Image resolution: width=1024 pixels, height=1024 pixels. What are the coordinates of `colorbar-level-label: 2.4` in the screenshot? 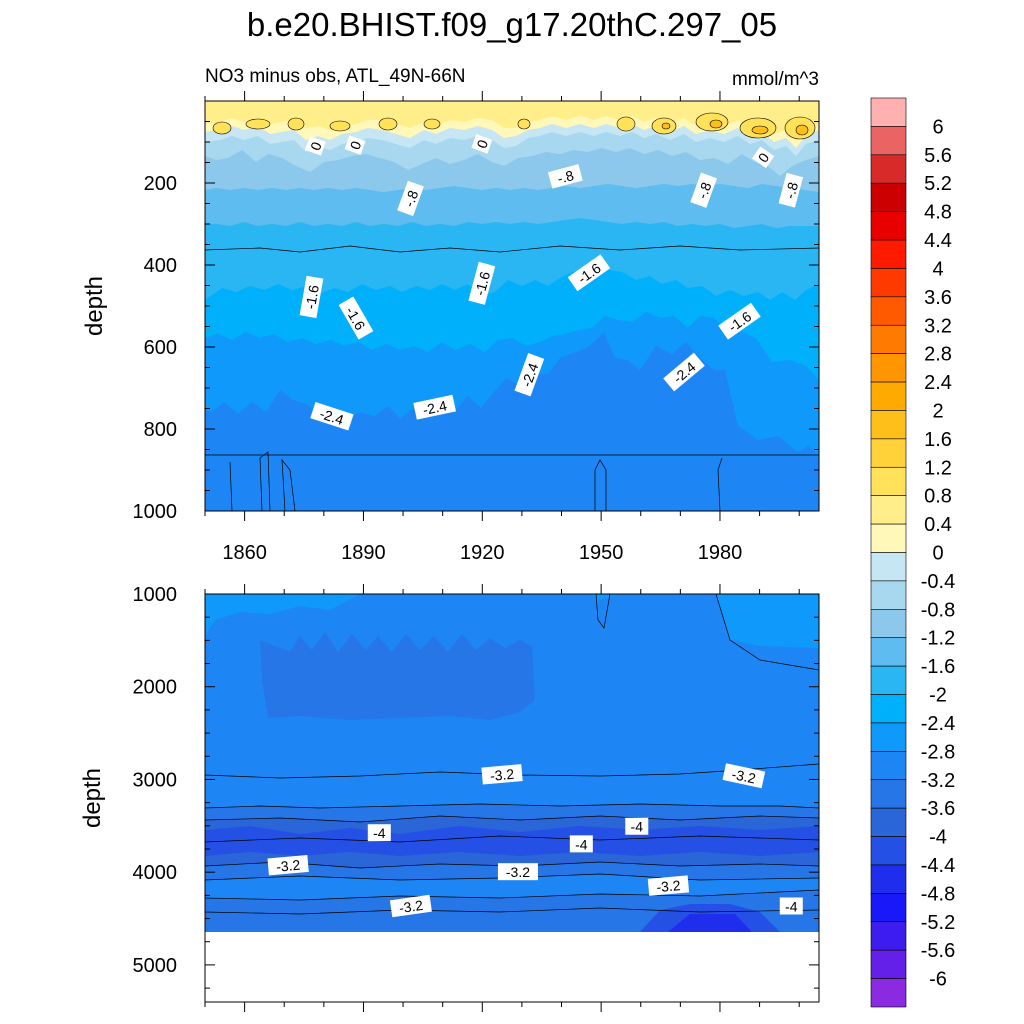 It's located at (938, 383).